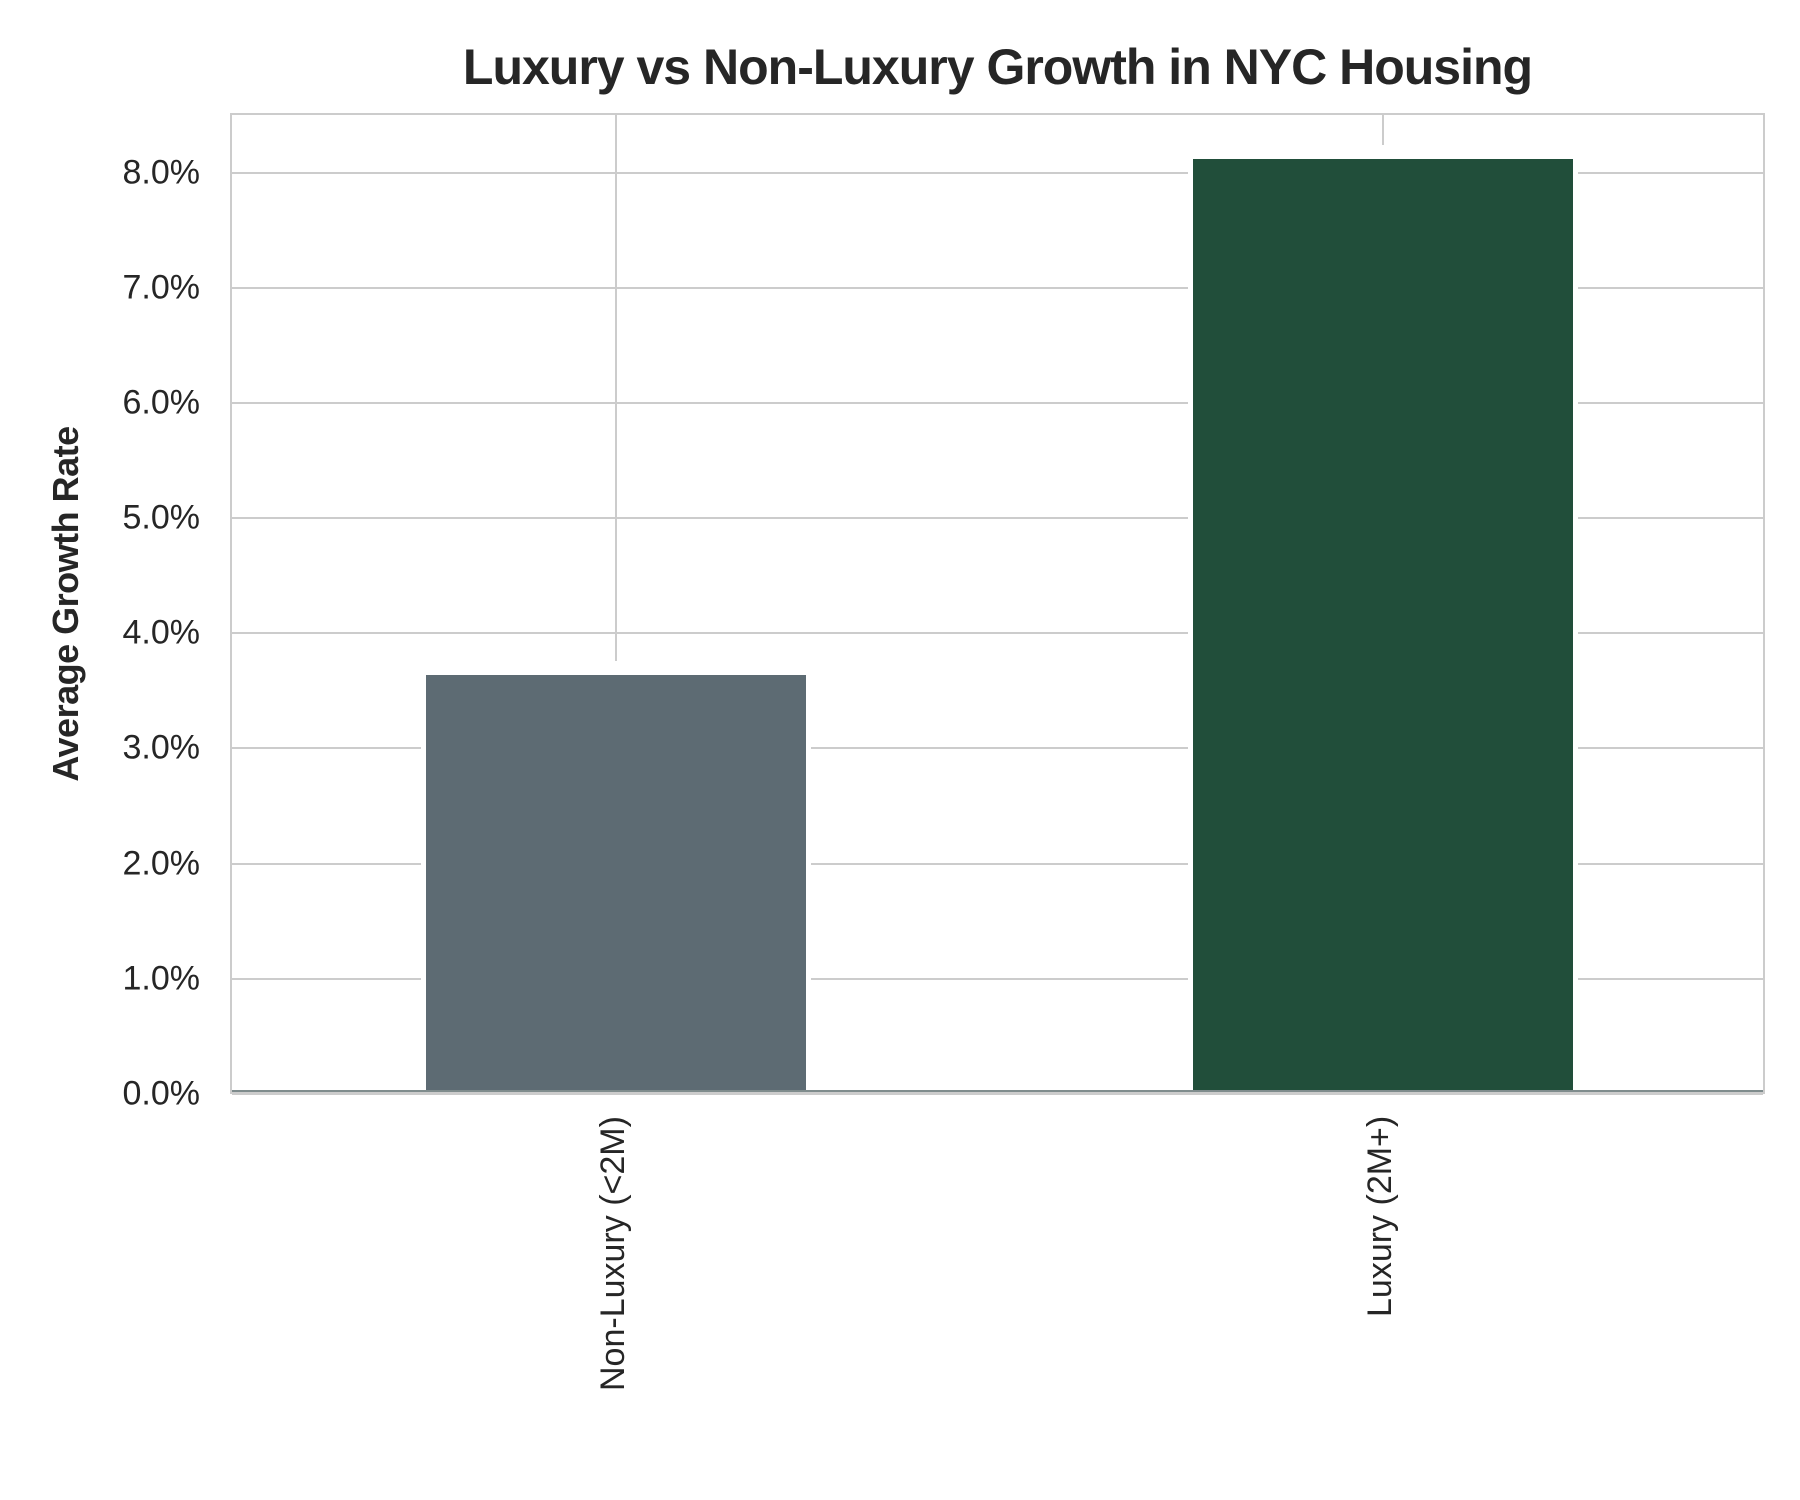 The image size is (1800, 1500). I want to click on x-gridline, so click(615, 603).